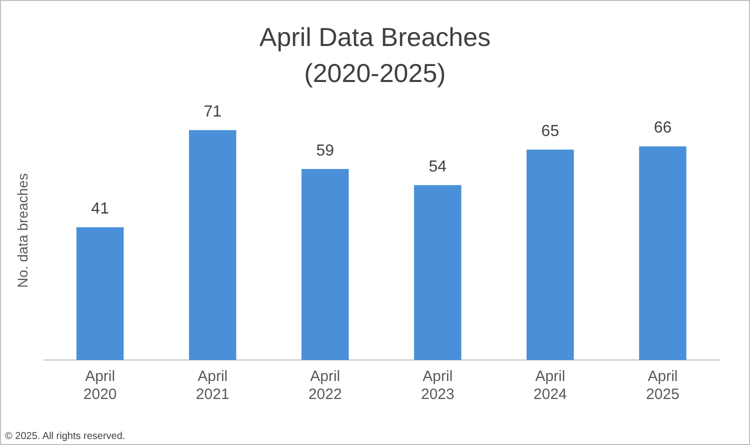 Image resolution: width=750 pixels, height=445 pixels. Describe the element at coordinates (100, 386) in the screenshot. I see `x-tick-label: April 2020` at that location.